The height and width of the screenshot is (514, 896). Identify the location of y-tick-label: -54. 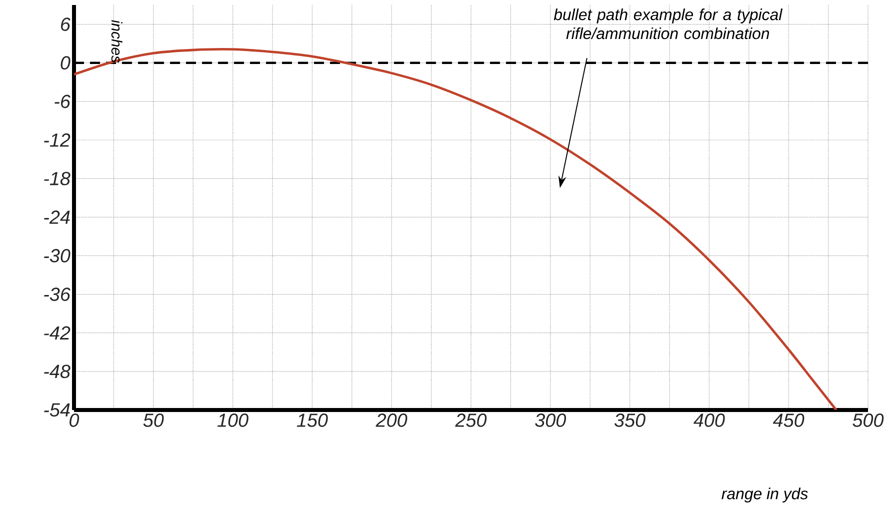
(57, 410).